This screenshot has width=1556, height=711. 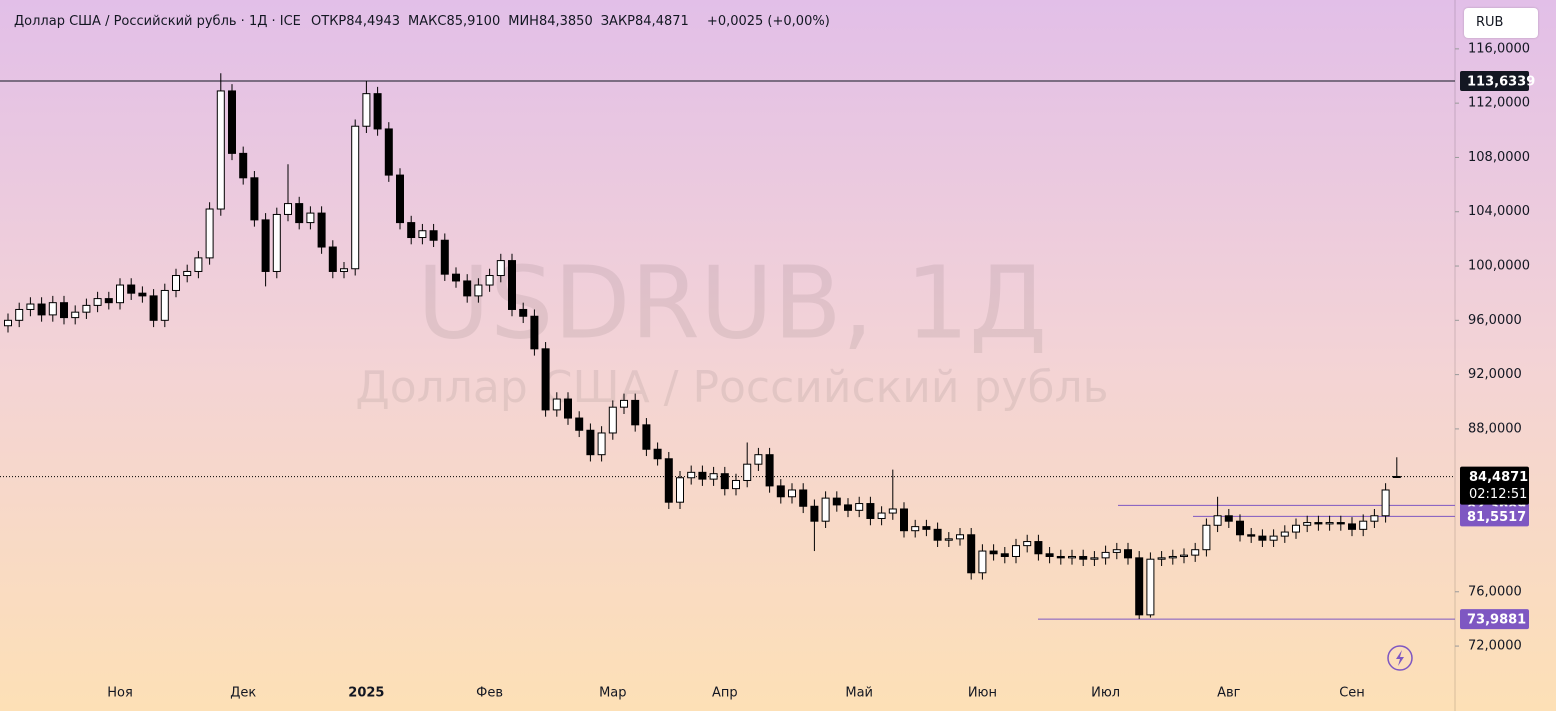 I want to click on stat-name: МАКС, so click(x=427, y=21).